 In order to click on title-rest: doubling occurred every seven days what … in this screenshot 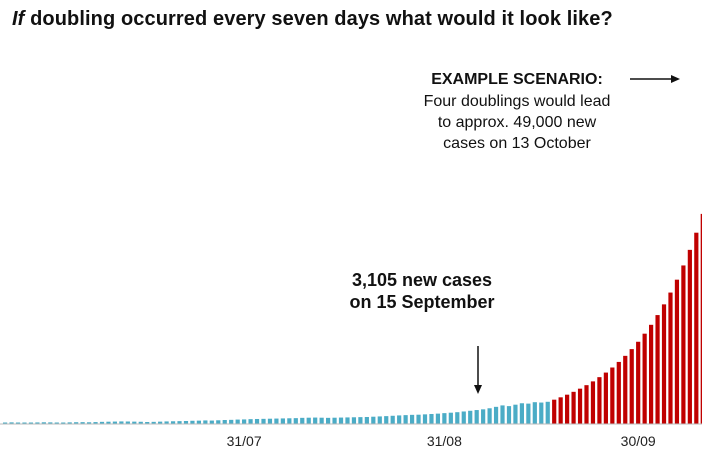, I will do `click(318, 19)`.